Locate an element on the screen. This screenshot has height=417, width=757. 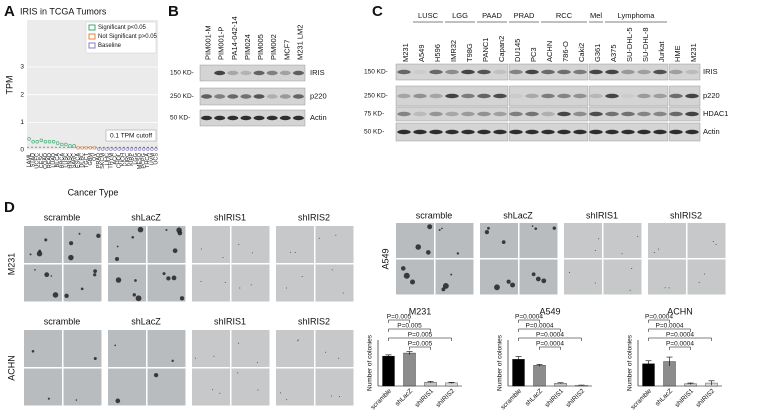
row-label: IRIS is located at coordinates (710, 71).